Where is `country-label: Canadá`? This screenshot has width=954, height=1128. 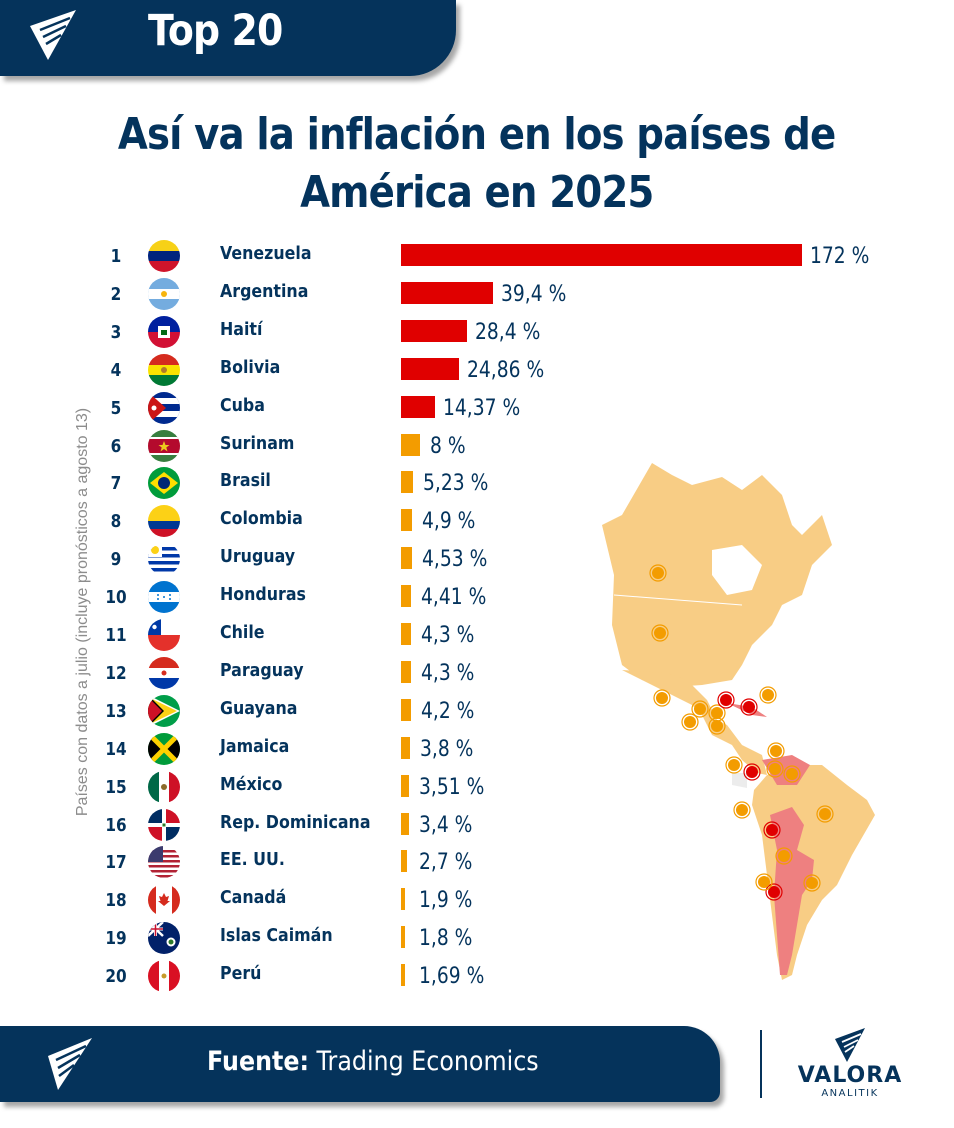 country-label: Canadá is located at coordinates (253, 898).